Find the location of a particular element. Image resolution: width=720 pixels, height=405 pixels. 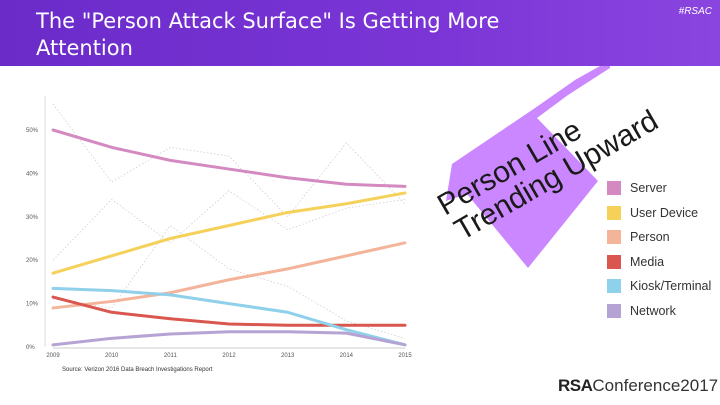

legend-label: Server is located at coordinates (648, 188).